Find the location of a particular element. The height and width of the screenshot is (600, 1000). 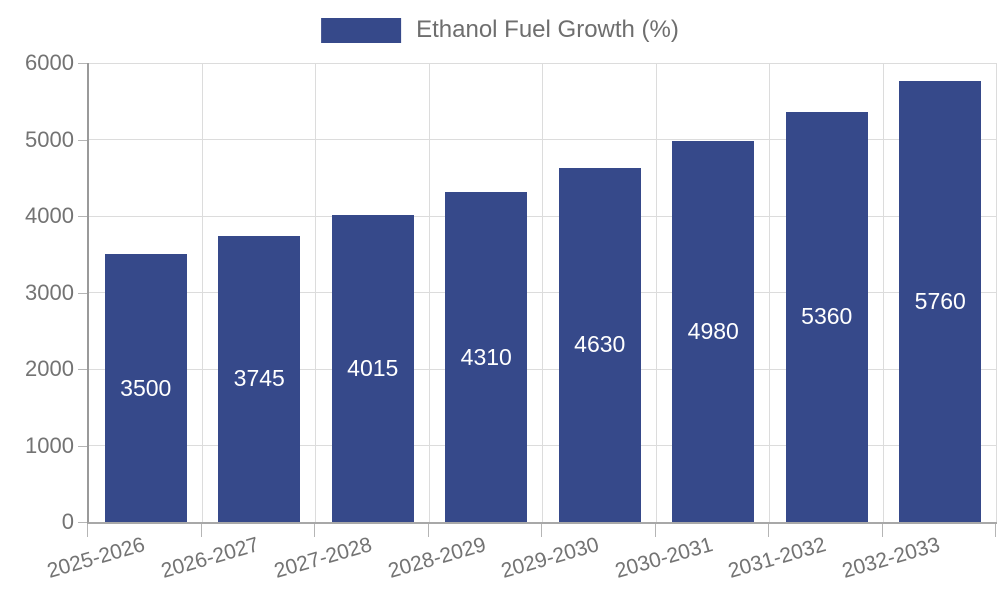

bar-2026-2027: 3745 is located at coordinates (259, 378).